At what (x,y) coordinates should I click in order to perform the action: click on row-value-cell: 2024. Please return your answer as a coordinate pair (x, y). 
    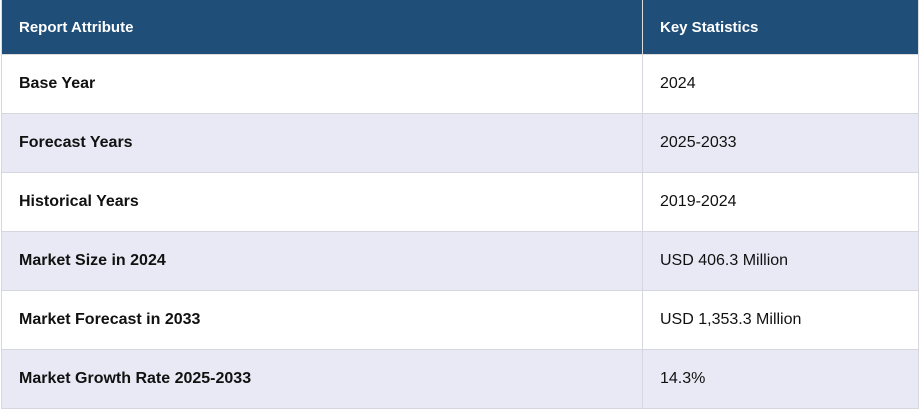
    Looking at the image, I should click on (780, 84).